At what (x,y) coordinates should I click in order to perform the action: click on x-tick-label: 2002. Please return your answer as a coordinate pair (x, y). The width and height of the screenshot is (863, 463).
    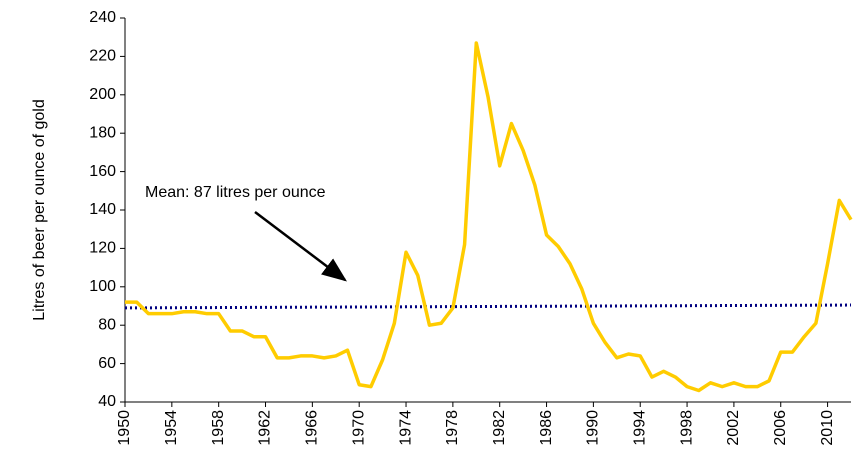
    Looking at the image, I should click on (733, 428).